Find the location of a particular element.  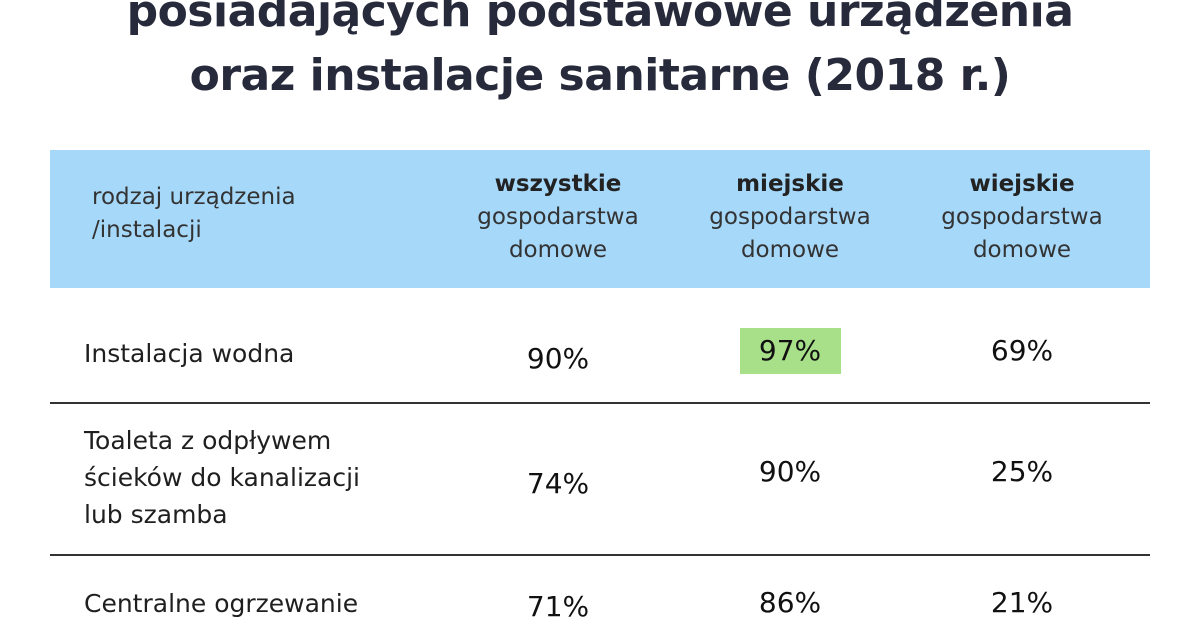

highlight is located at coordinates (790, 351).